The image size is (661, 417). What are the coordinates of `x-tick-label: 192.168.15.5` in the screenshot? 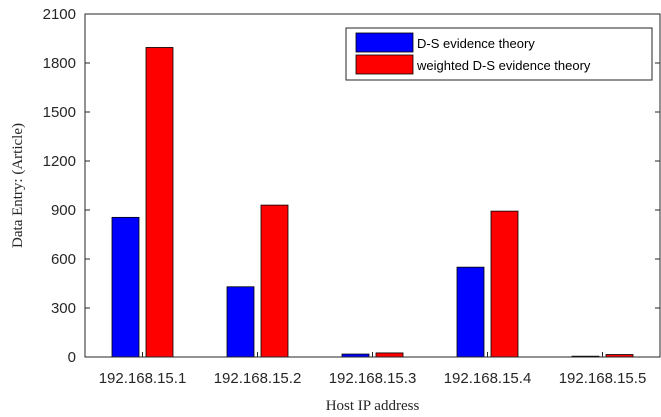 It's located at (603, 378).